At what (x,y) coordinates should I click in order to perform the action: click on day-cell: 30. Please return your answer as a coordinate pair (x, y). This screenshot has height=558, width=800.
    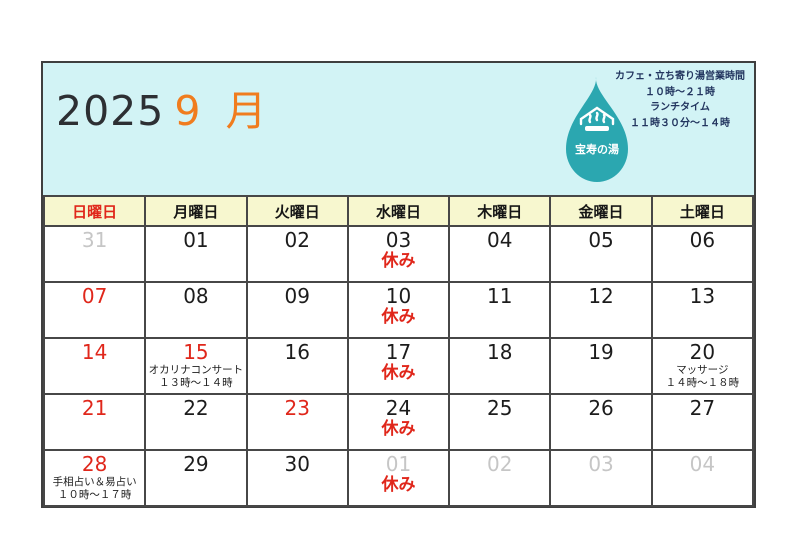
    Looking at the image, I should click on (297, 478).